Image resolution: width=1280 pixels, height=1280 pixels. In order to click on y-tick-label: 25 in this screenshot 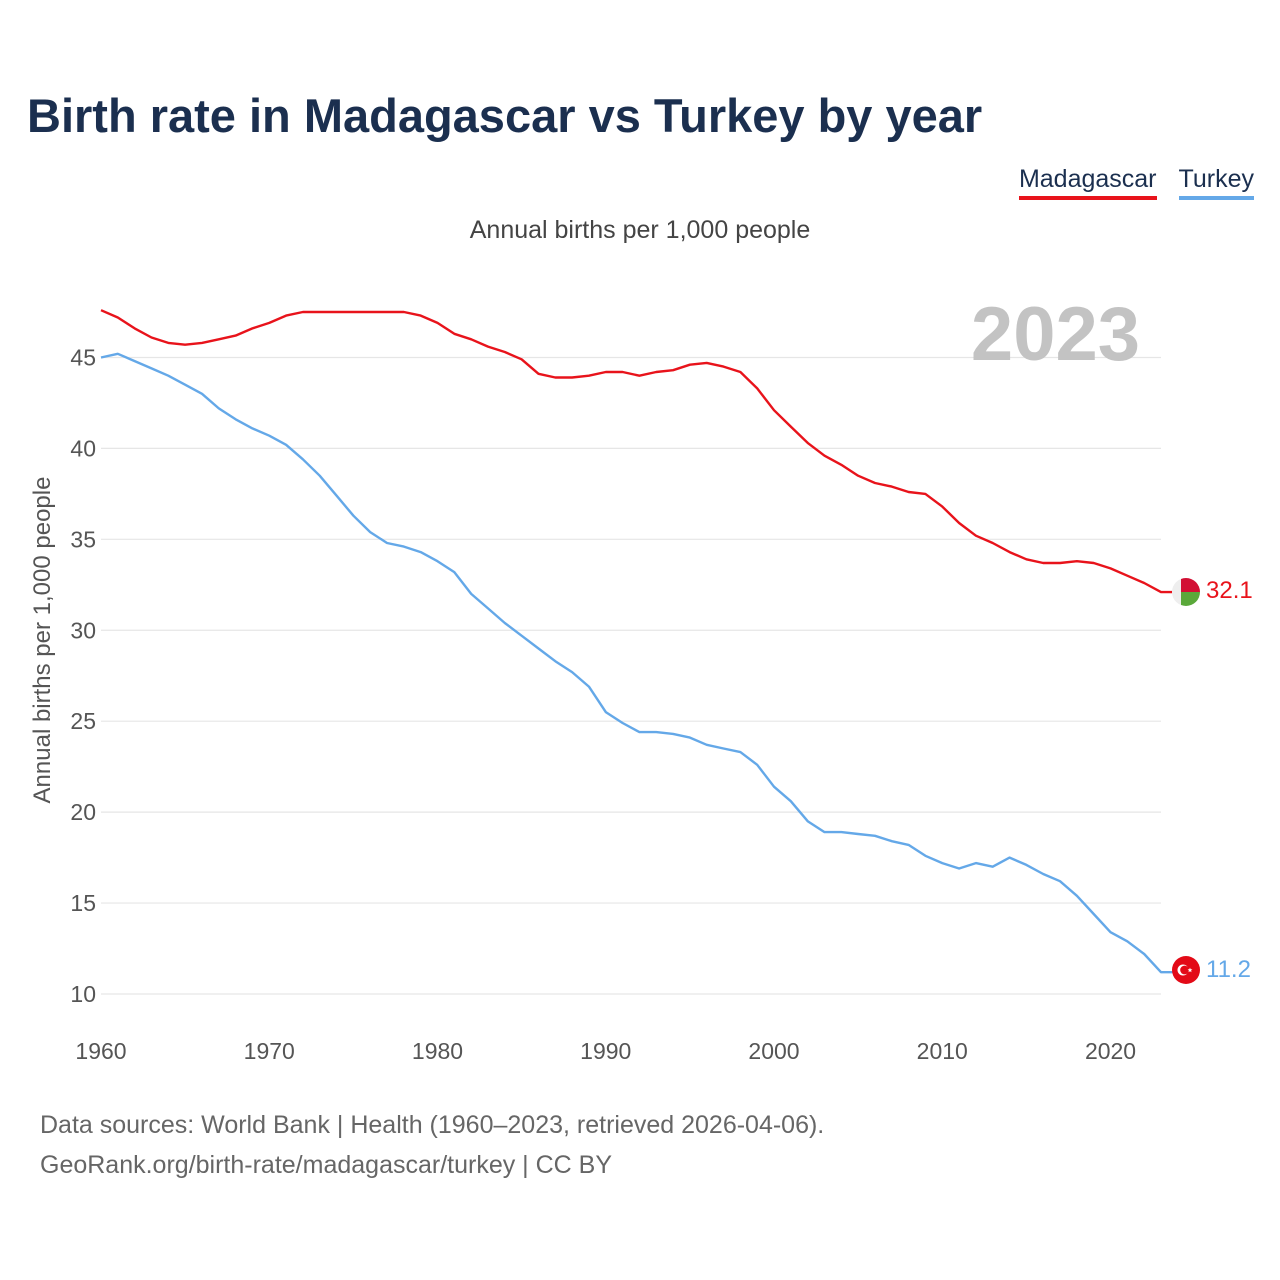, I will do `click(83, 721)`.